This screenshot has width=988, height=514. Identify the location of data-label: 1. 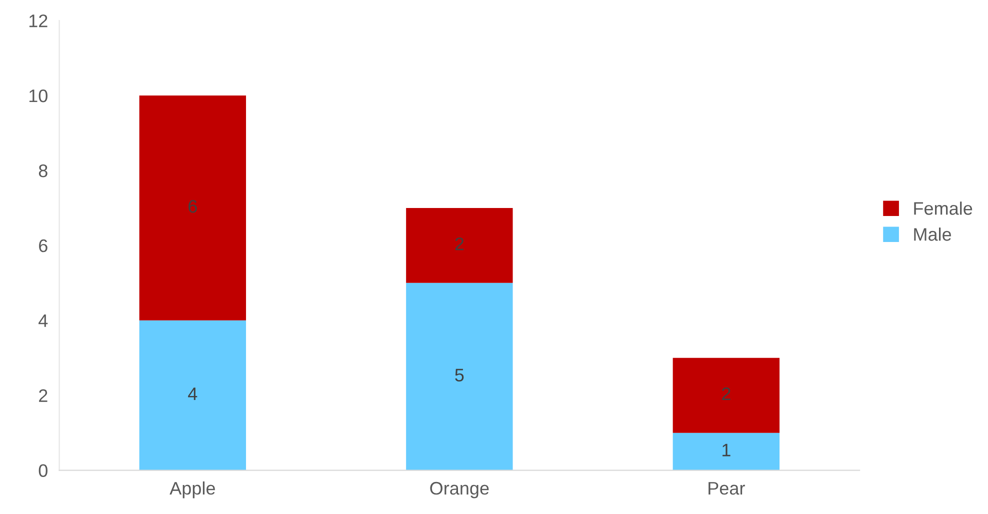
(726, 450).